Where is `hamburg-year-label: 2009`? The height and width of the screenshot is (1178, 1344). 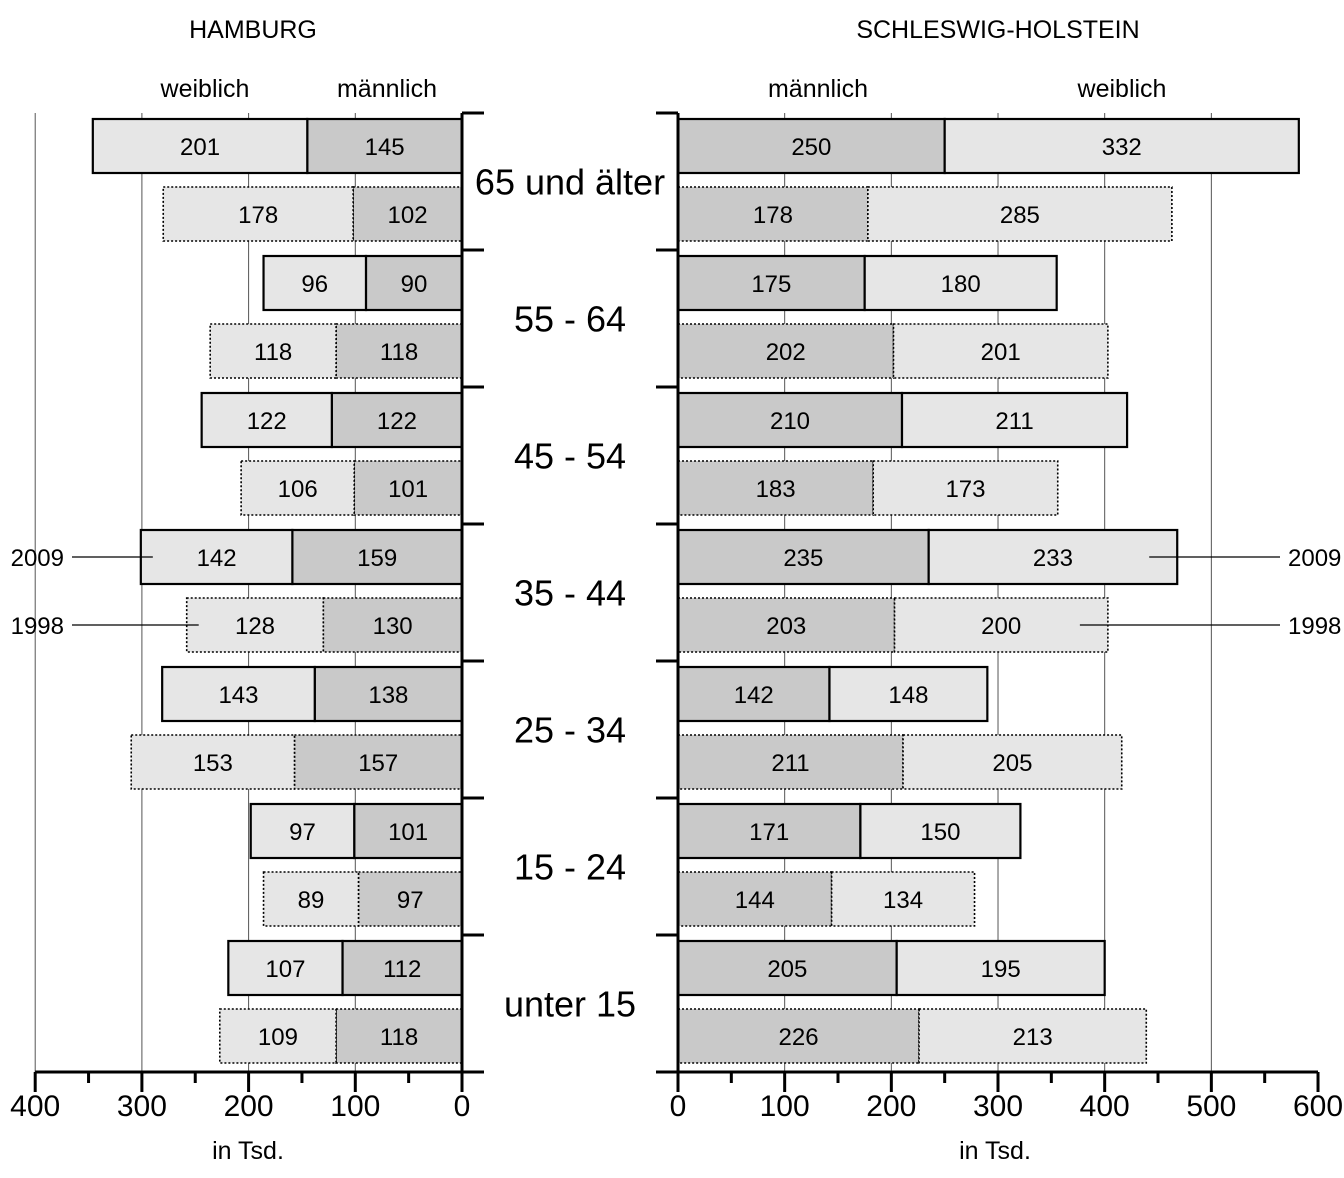
hamburg-year-label: 2009 is located at coordinates (37, 558).